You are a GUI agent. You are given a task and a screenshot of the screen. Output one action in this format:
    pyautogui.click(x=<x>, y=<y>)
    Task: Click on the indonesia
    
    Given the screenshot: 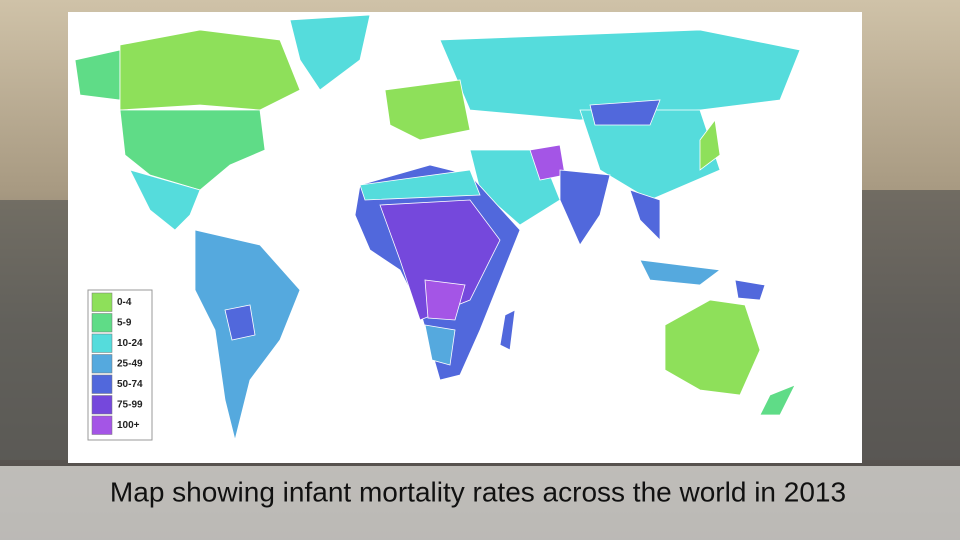 What is the action you would take?
    pyautogui.click(x=680, y=272)
    